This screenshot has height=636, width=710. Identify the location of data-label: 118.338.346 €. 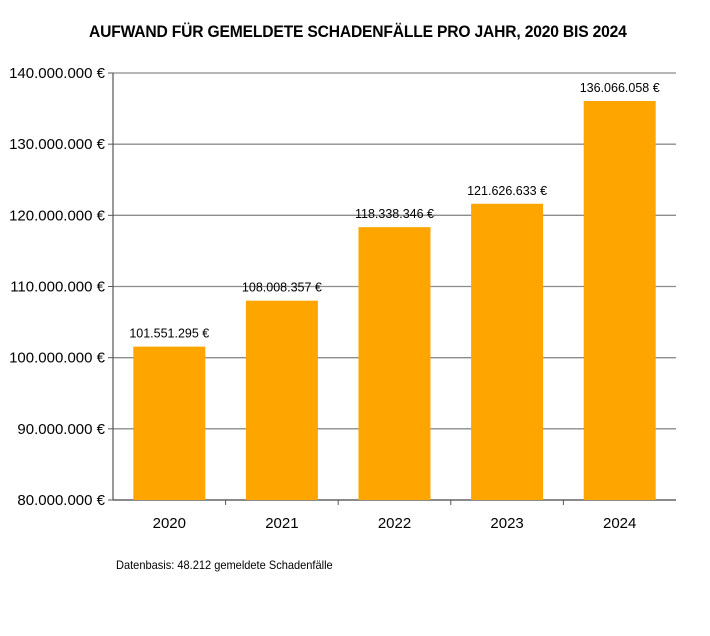
(394, 214).